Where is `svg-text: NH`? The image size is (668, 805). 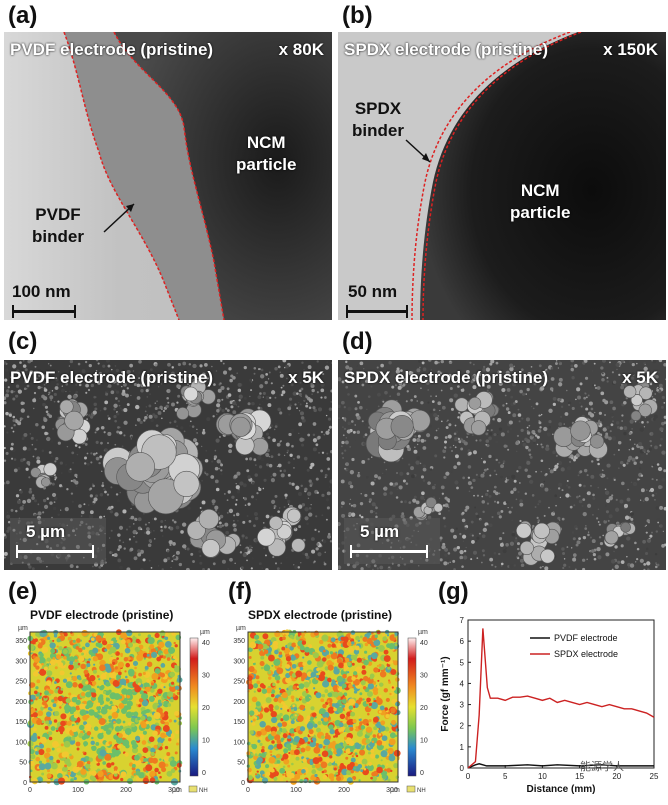 svg-text: NH is located at coordinates (203, 791).